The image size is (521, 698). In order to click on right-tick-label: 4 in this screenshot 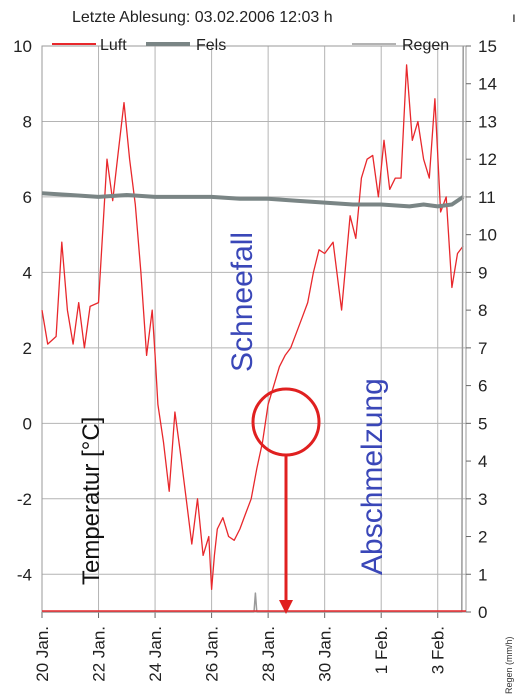, I will do `click(482, 461)`.